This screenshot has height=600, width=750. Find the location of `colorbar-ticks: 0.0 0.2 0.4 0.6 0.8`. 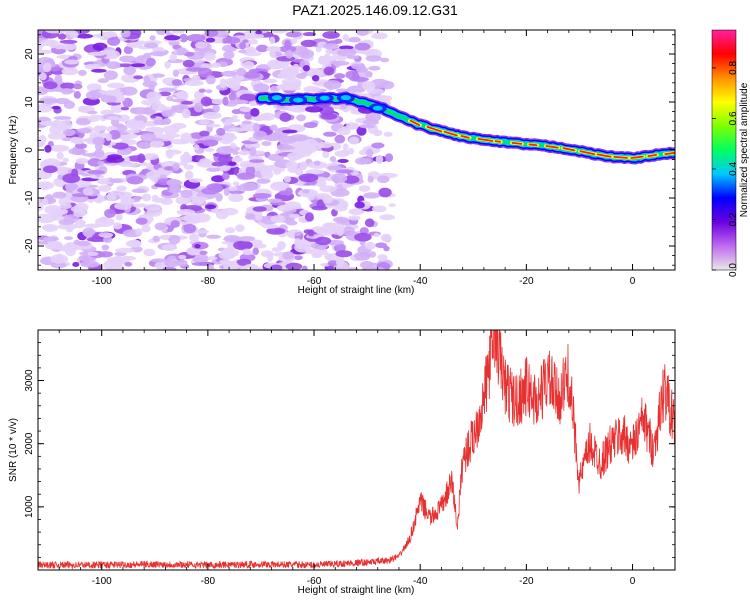

colorbar-ticks: 0.0 0.2 0.4 0.6 0.8 is located at coordinates (725, 169).